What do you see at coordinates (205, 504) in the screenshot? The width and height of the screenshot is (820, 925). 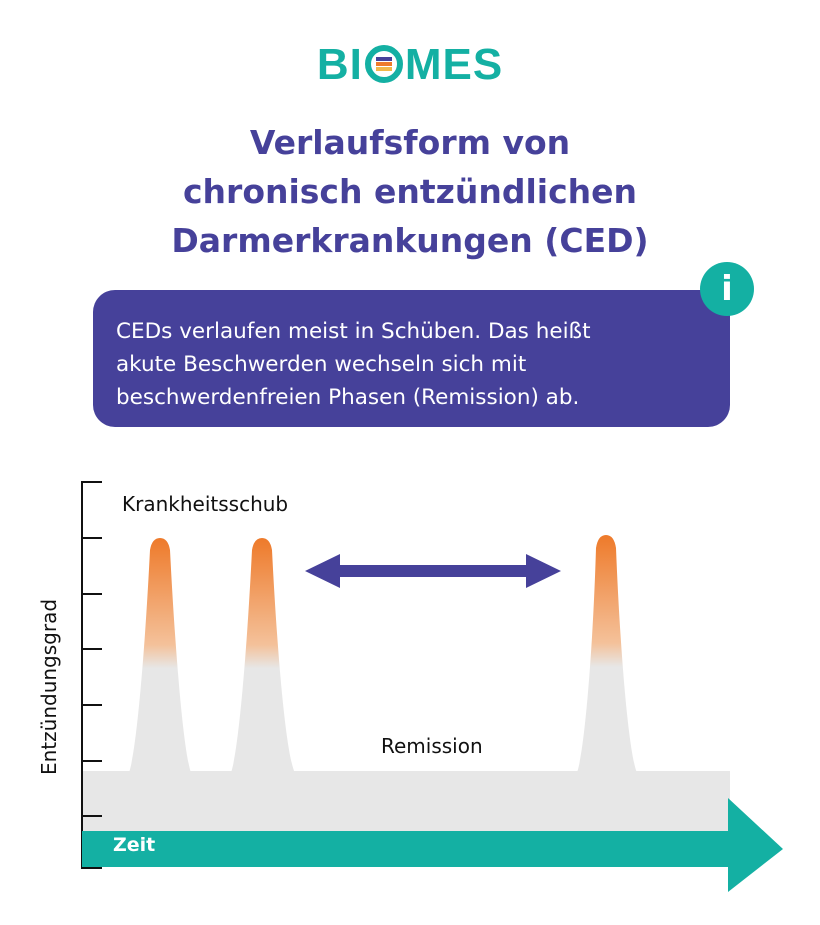 I see `flare-label: Krankheitsschub` at bounding box center [205, 504].